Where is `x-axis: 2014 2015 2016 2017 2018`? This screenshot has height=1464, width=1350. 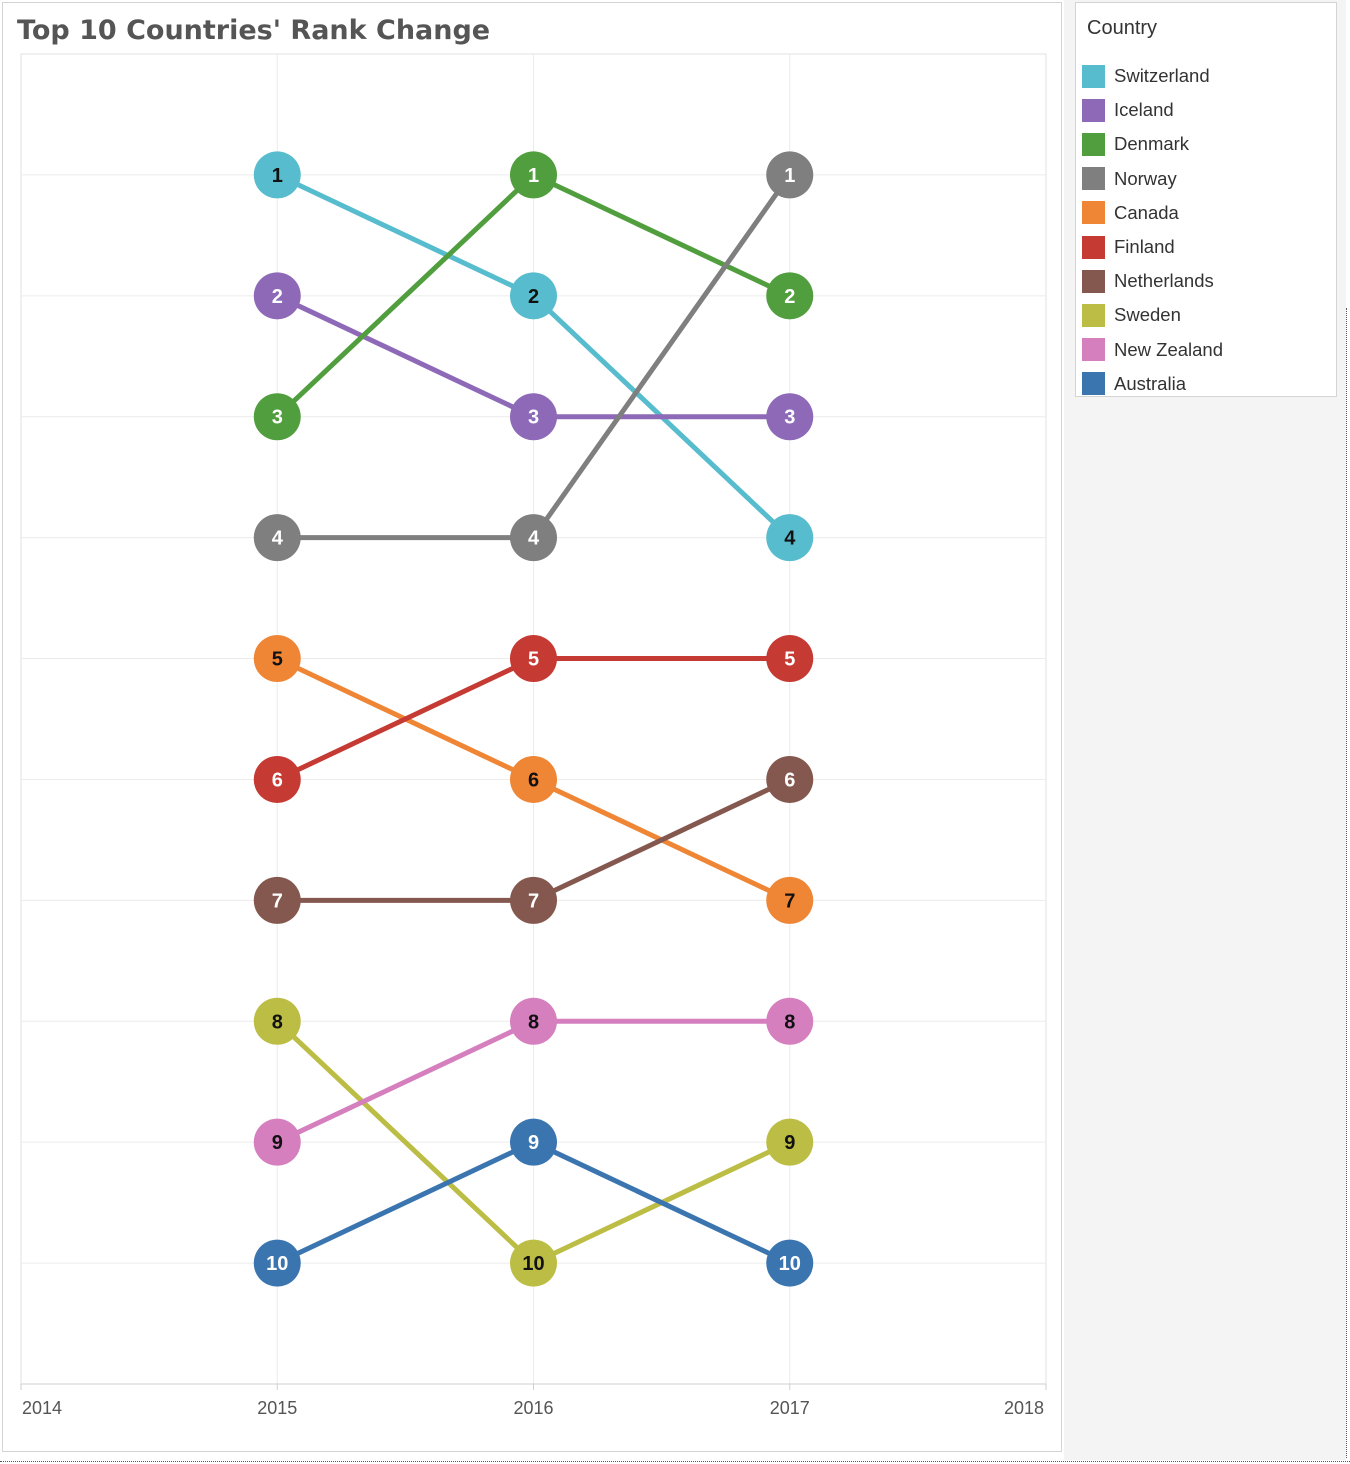 x-axis: 2014 2015 2016 2017 2018 is located at coordinates (533, 1400).